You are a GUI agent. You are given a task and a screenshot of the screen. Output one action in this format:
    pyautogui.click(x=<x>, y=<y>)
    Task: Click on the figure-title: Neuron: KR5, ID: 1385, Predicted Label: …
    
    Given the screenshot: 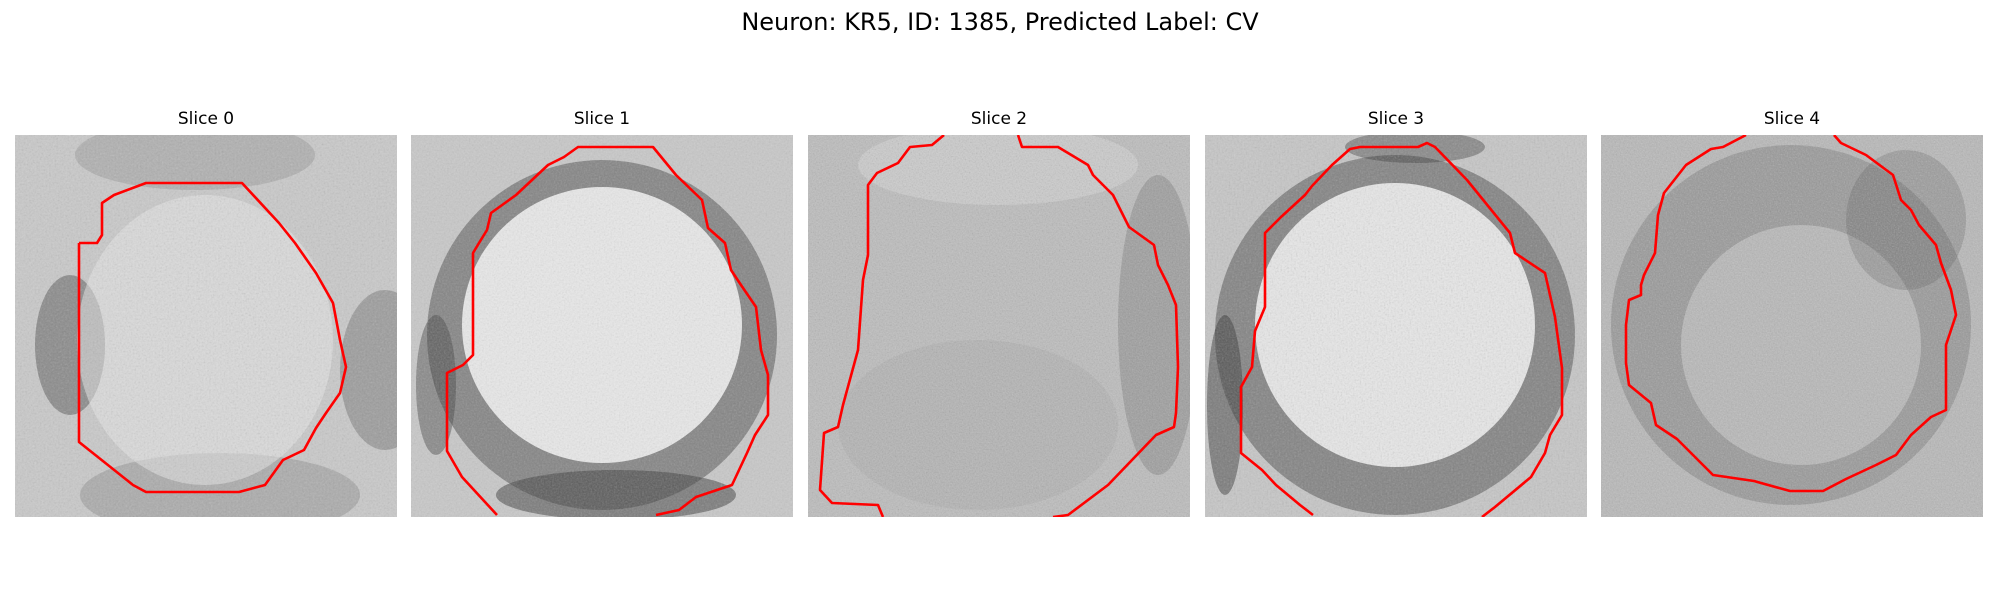 What is the action you would take?
    pyautogui.click(x=1000, y=22)
    